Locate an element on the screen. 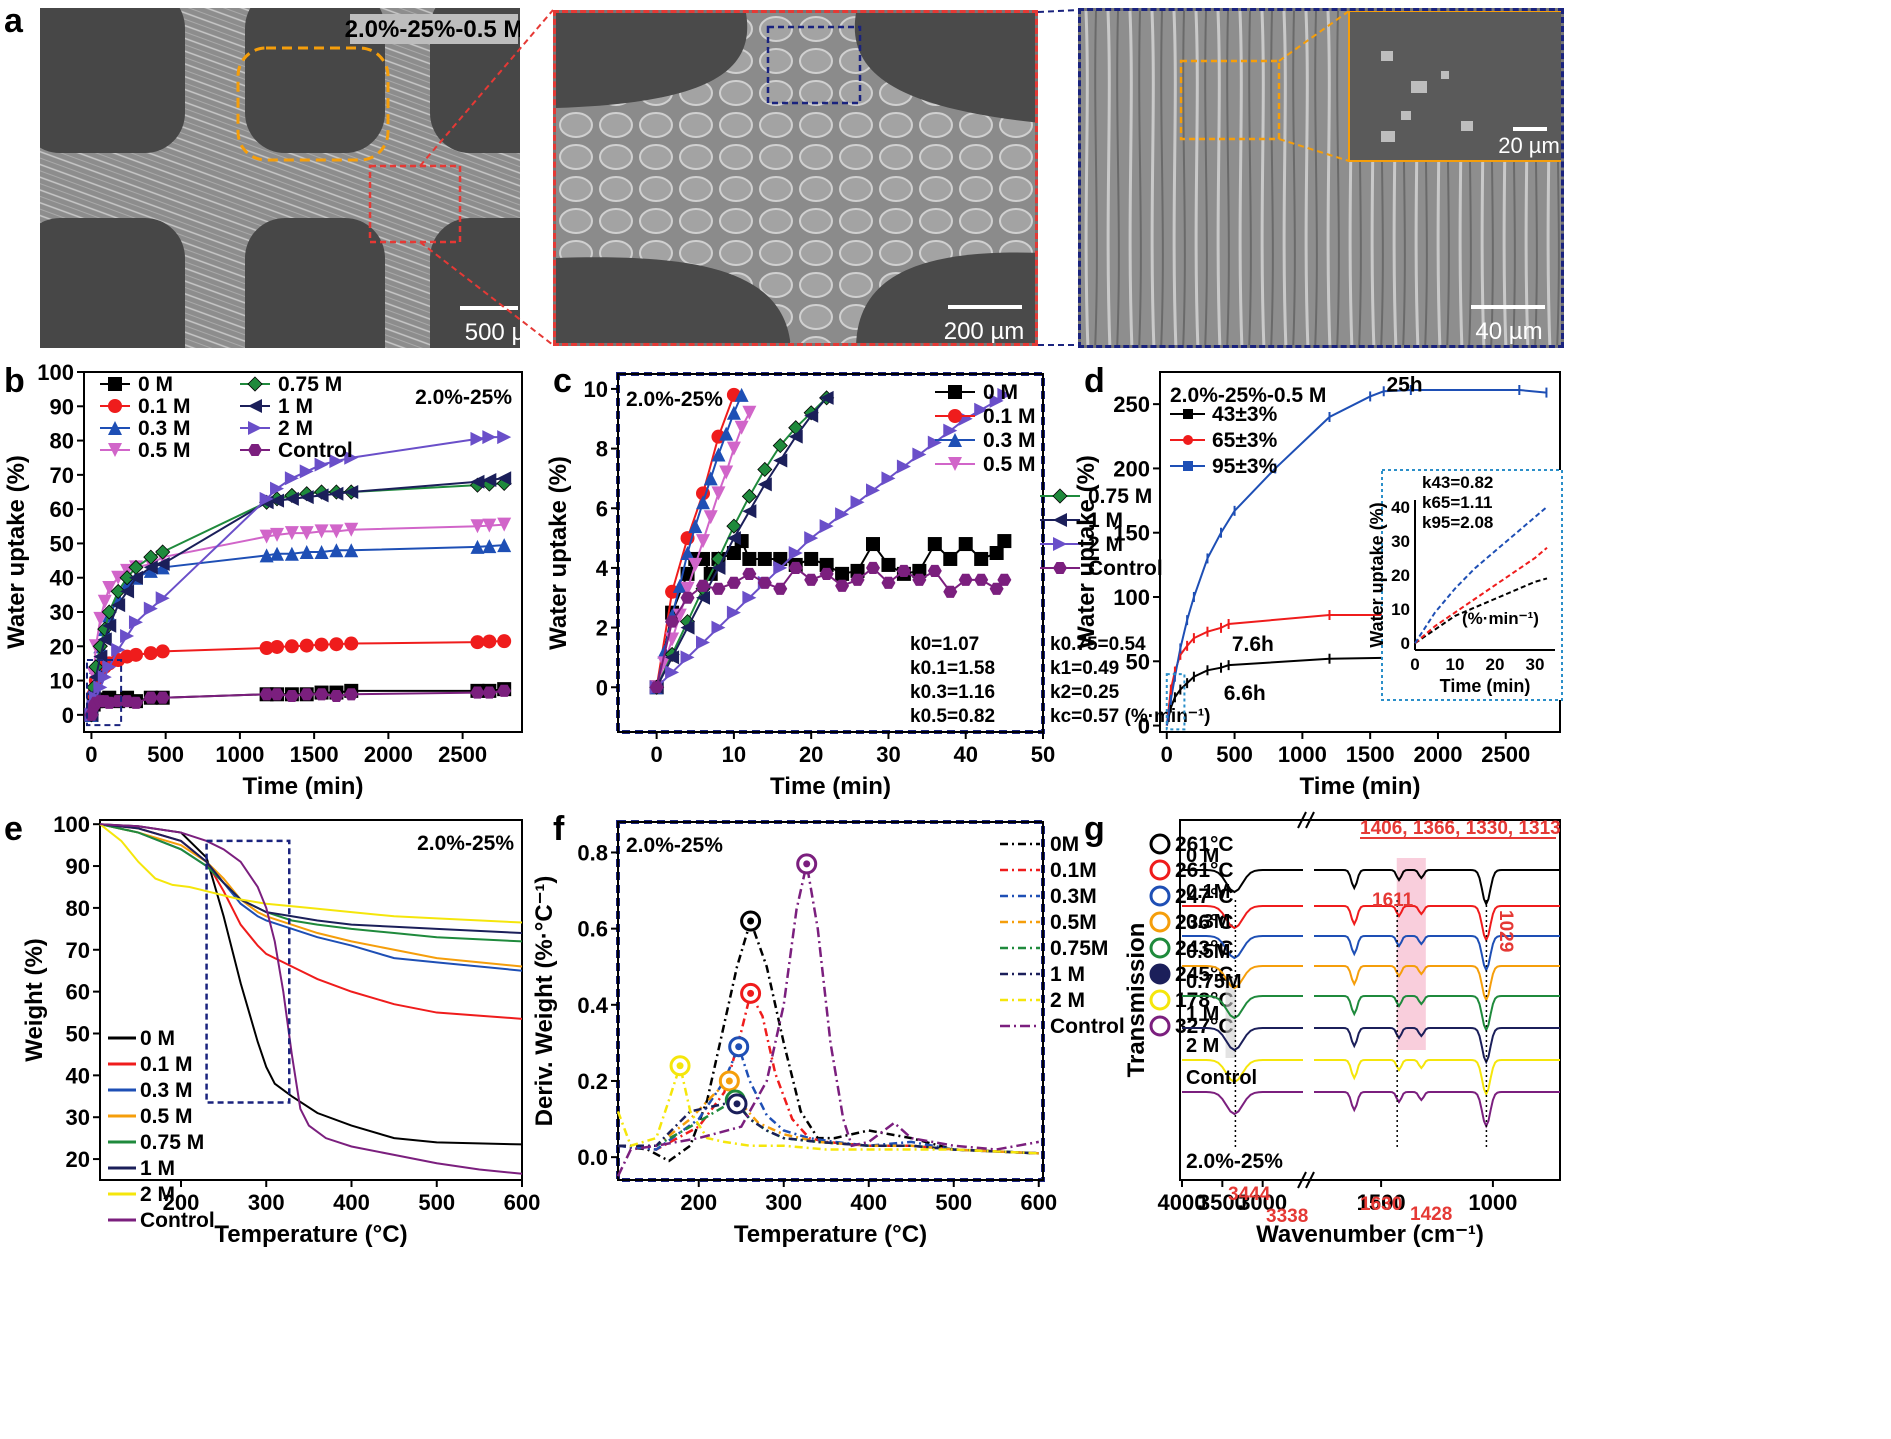 Image resolution: width=1891 pixels, height=1439 pixels. series-0-3m: 0.3M 247°C is located at coordinates (925, 1020).